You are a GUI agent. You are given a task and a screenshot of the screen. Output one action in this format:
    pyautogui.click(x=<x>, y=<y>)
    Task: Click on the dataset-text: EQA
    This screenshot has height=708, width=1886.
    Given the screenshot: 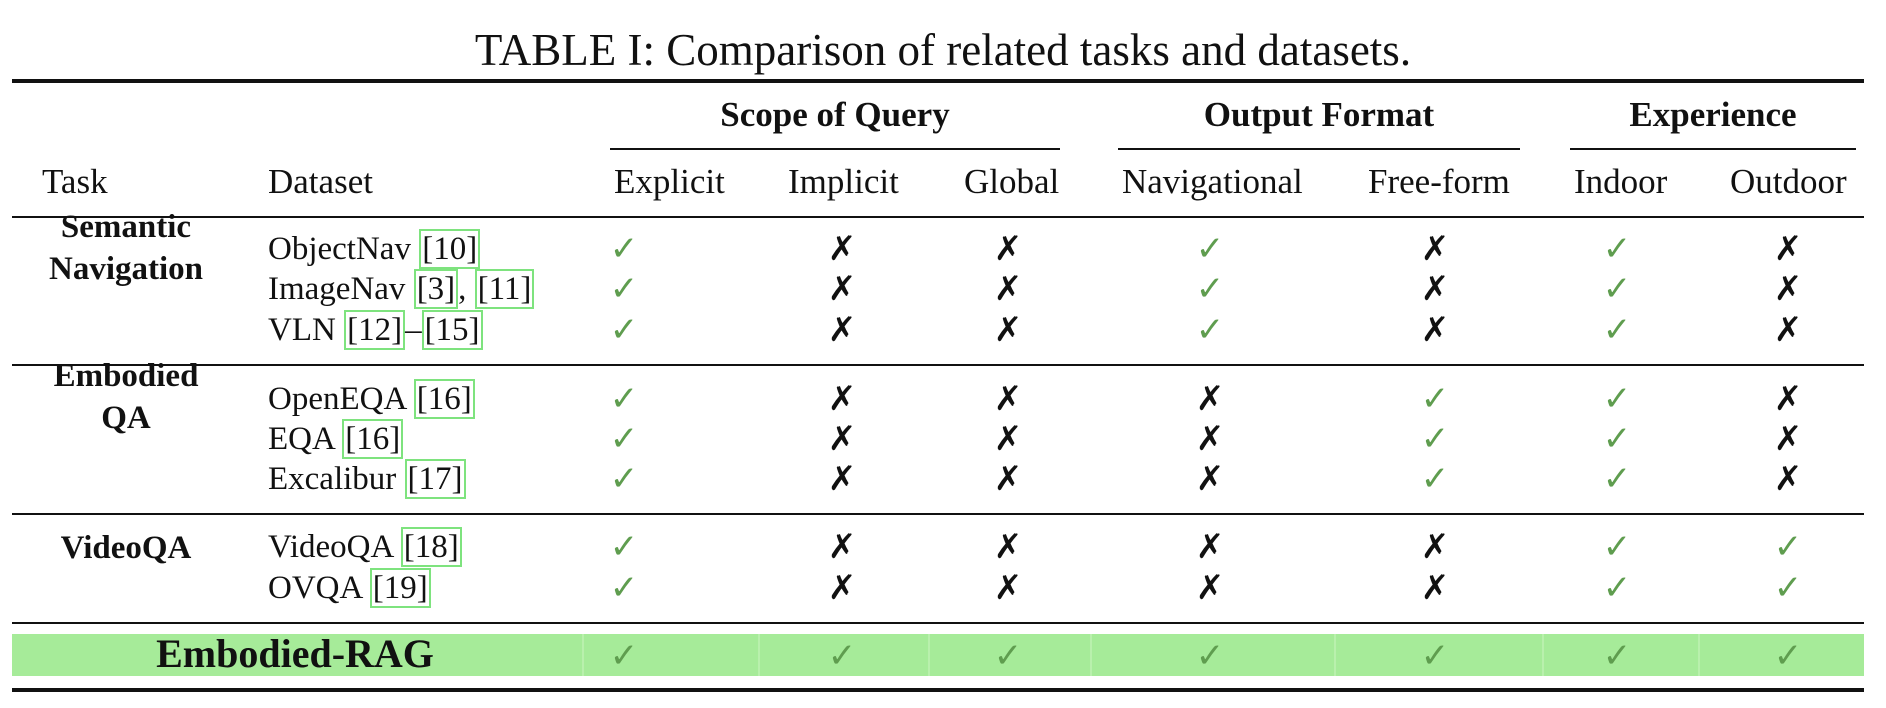 What is the action you would take?
    pyautogui.click(x=305, y=439)
    